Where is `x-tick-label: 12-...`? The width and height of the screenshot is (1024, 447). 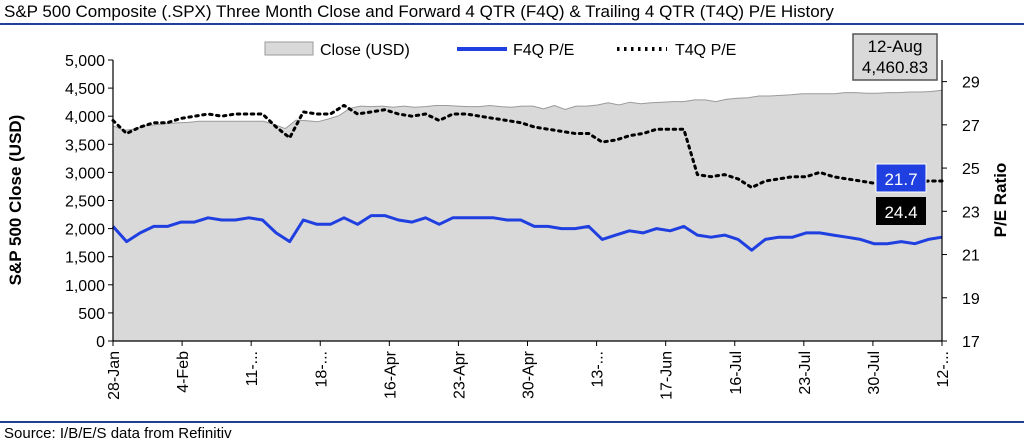
x-tick-label: 12-... is located at coordinates (943, 369).